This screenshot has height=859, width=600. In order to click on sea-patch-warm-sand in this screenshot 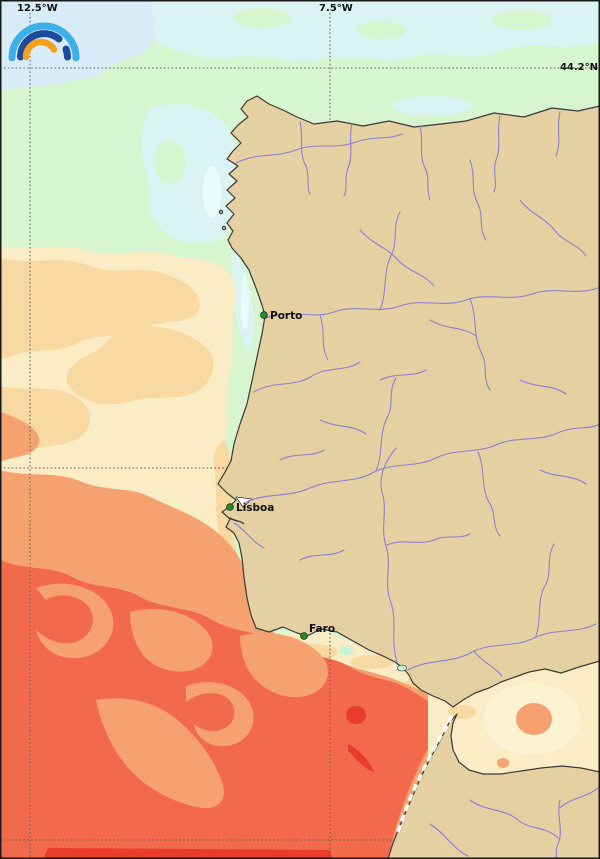, I will do `click(372, 662)`.